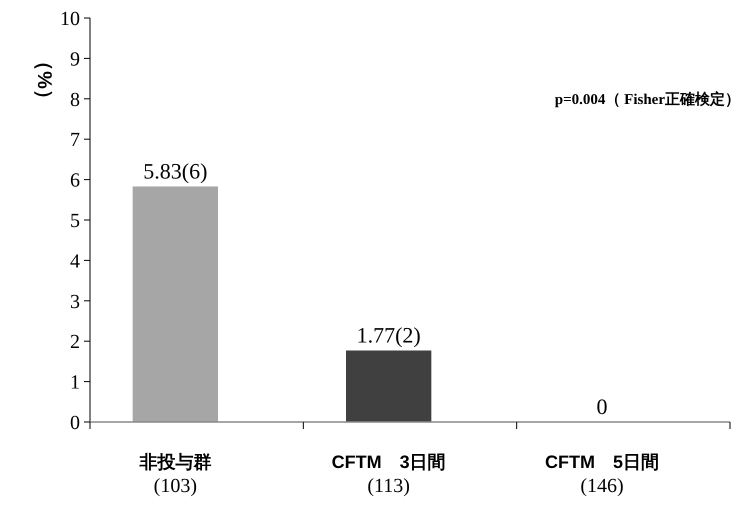  I want to click on x-tick-label: CFTM 5日間 (146), so click(602, 474).